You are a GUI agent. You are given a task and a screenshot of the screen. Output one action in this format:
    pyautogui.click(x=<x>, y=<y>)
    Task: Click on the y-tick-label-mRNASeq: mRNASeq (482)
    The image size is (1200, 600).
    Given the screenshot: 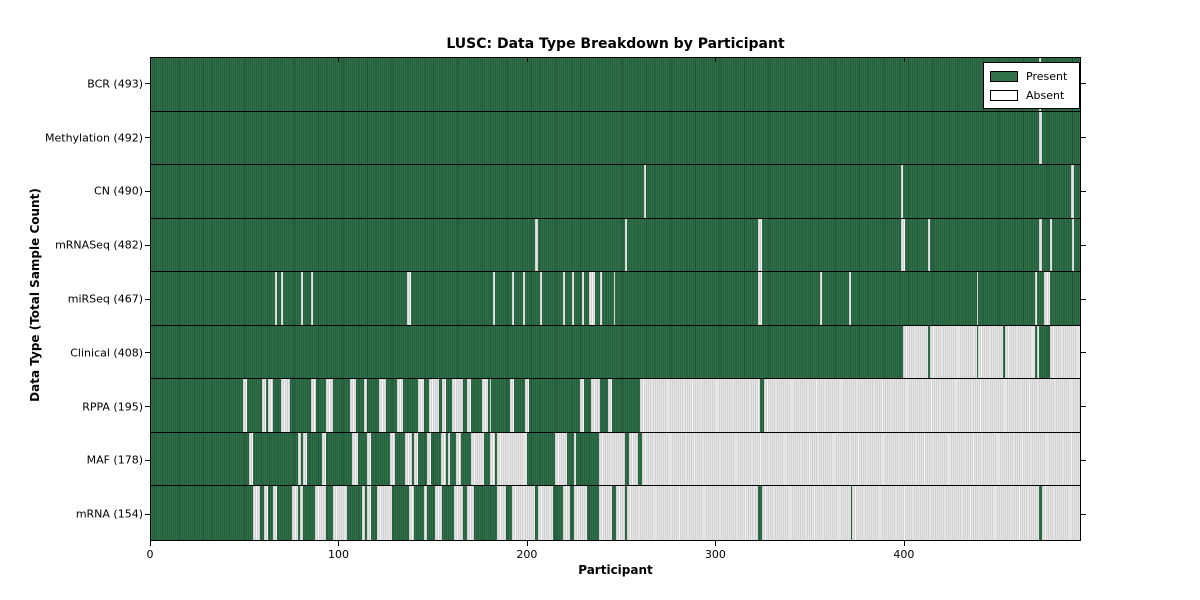 What is the action you would take?
    pyautogui.click(x=99, y=245)
    